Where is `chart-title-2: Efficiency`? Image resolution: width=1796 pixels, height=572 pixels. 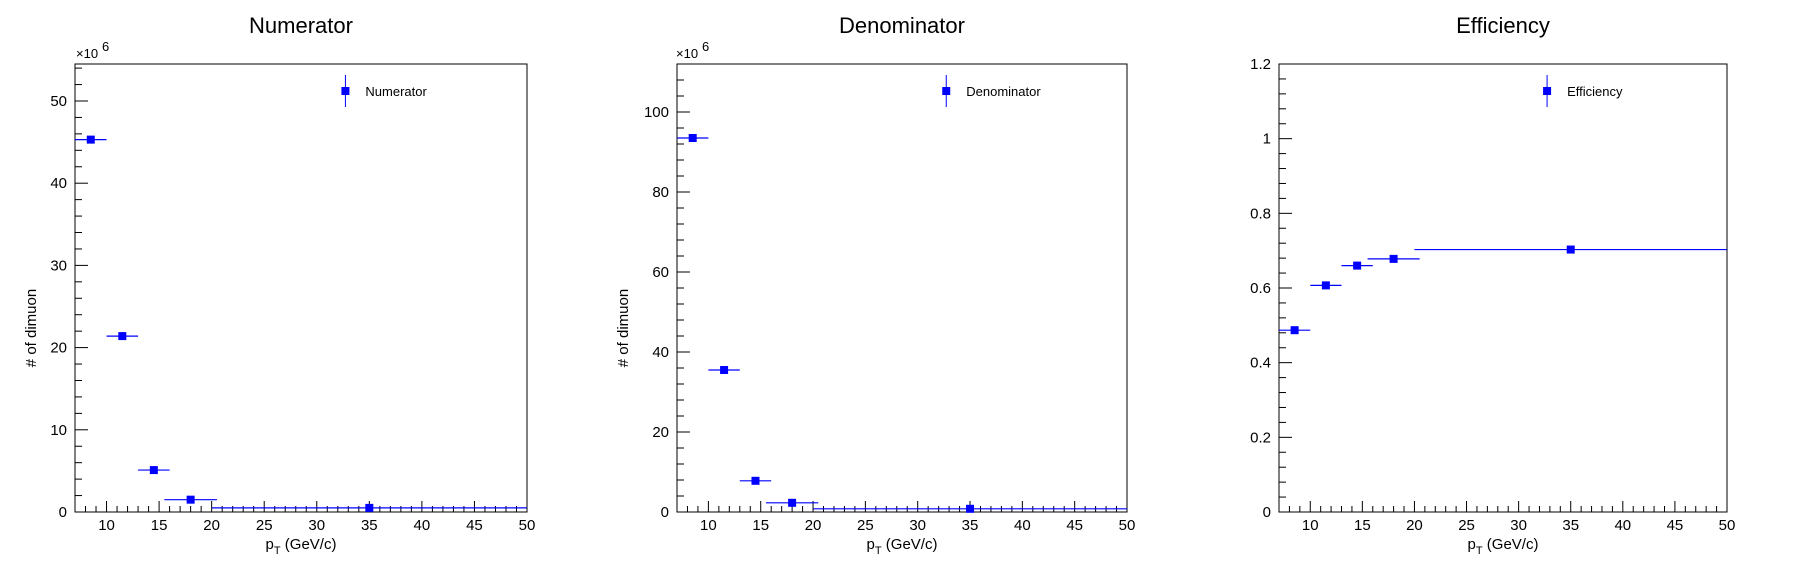
chart-title-2: Efficiency is located at coordinates (1503, 25).